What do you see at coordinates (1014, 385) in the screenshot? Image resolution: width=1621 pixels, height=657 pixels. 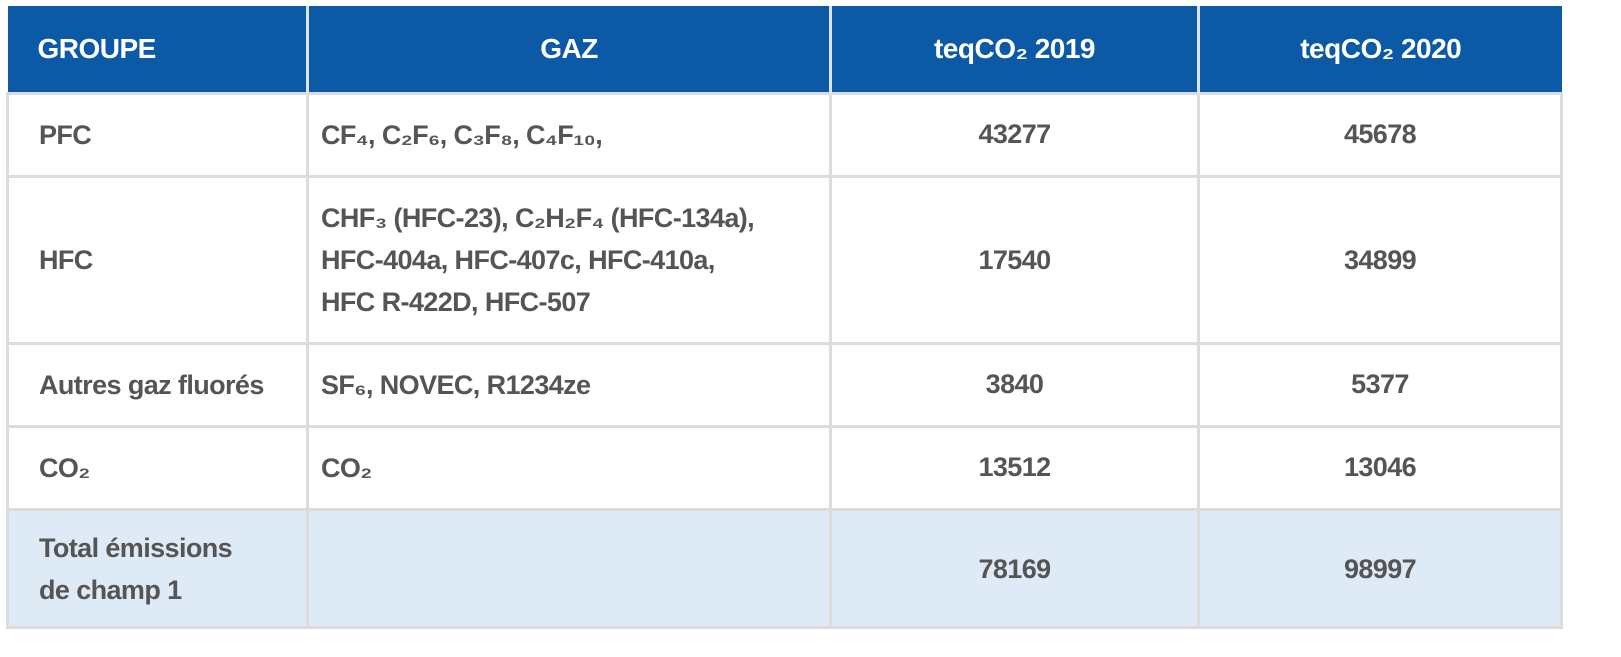 I see `value-cell: 3840` at bounding box center [1014, 385].